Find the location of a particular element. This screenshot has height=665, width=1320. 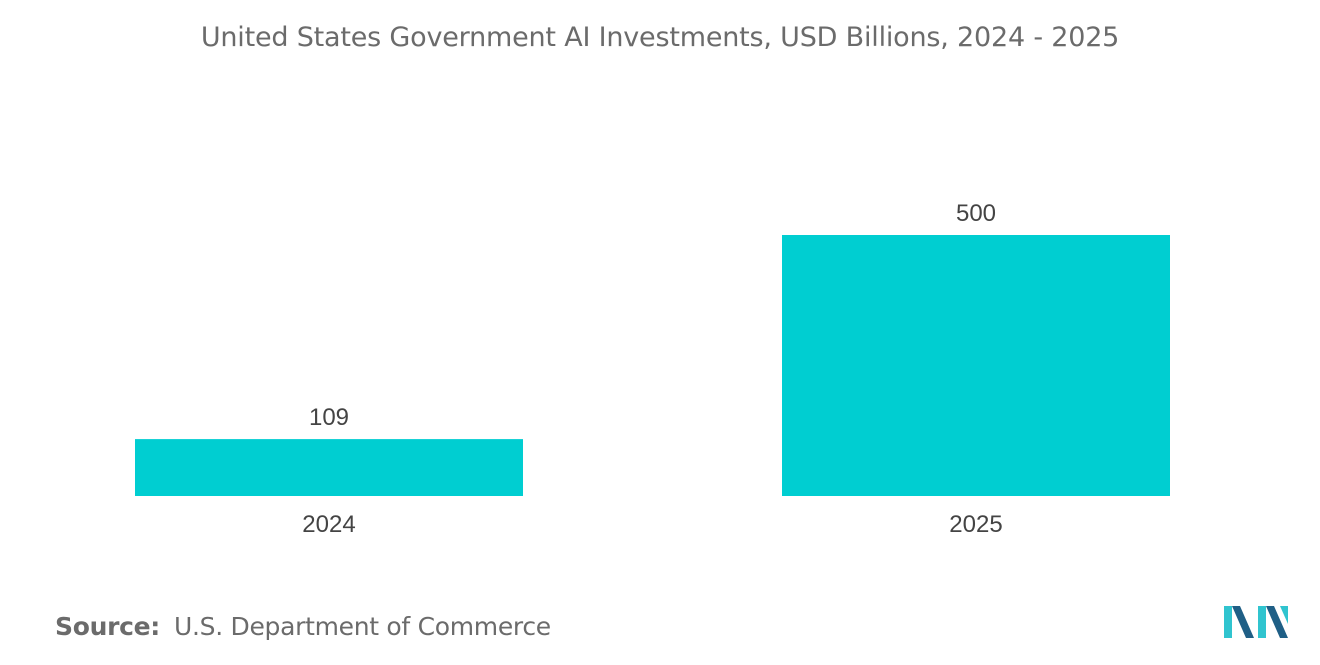

mordor-intelligence-logo-icon is located at coordinates (1256, 622).